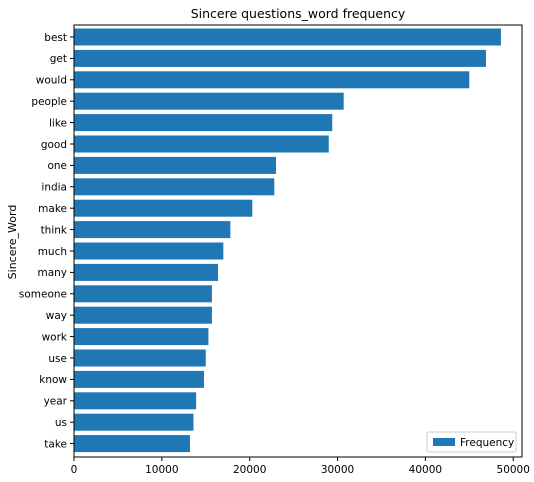 The height and width of the screenshot is (482, 534). I want to click on y-tick-label: would, so click(51, 81).